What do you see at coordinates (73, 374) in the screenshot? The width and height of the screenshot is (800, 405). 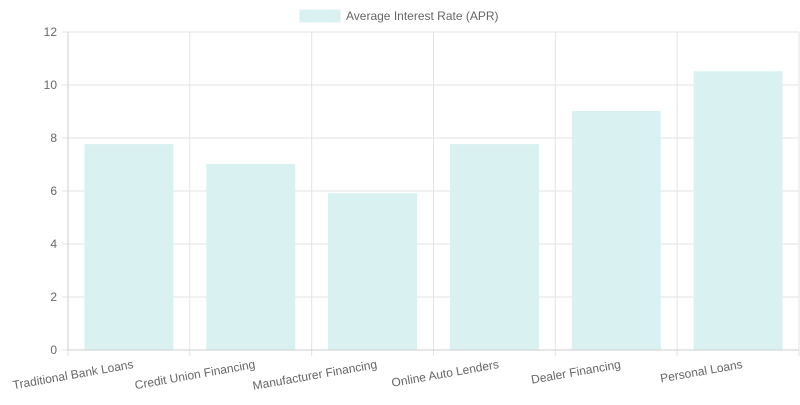 I see `x-tick-label: Traditional Bank Loans` at bounding box center [73, 374].